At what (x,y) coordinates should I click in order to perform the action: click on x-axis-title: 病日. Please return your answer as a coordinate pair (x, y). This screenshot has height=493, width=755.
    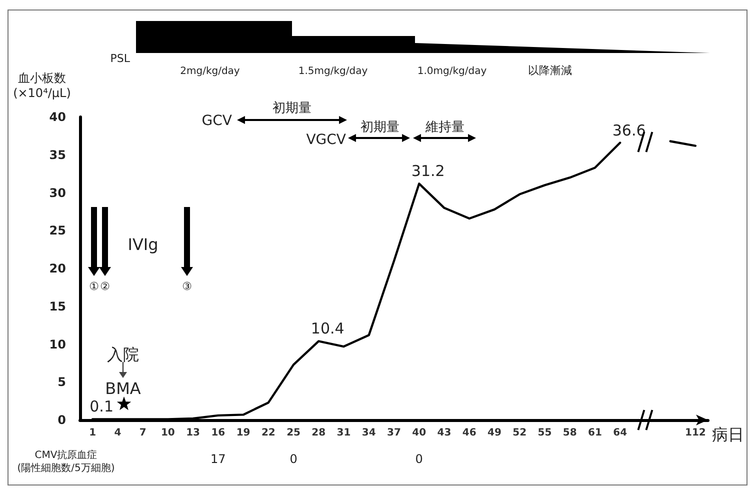
    Looking at the image, I should click on (728, 434).